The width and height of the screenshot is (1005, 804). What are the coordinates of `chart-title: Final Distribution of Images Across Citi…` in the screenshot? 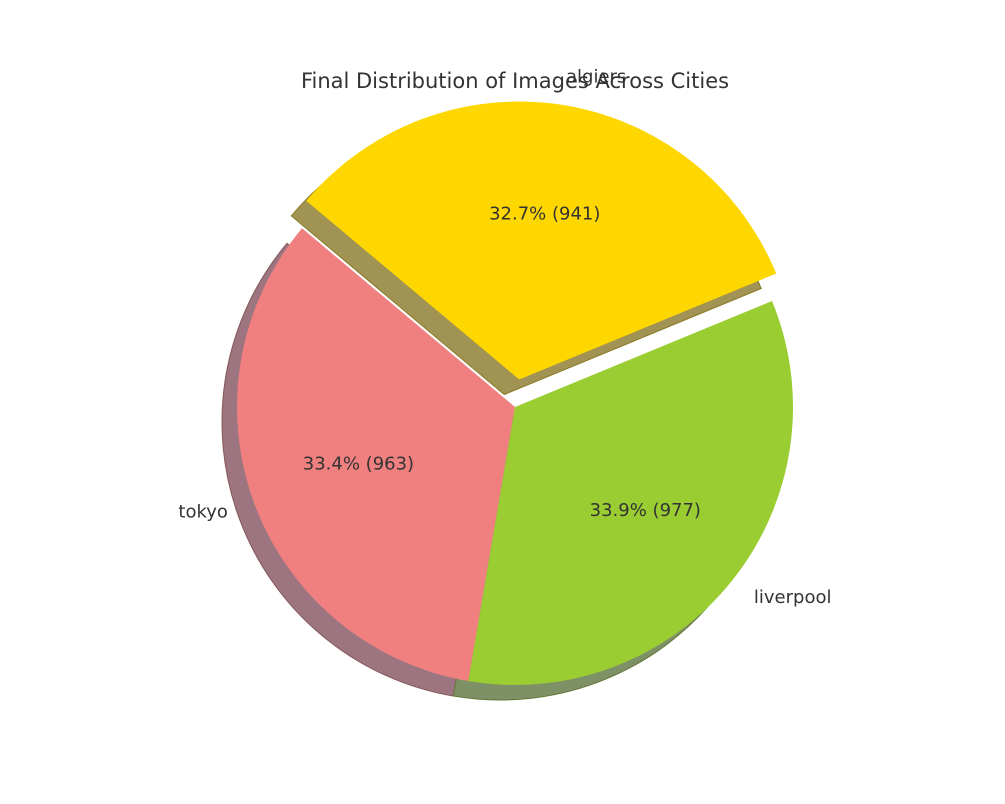 It's located at (515, 81).